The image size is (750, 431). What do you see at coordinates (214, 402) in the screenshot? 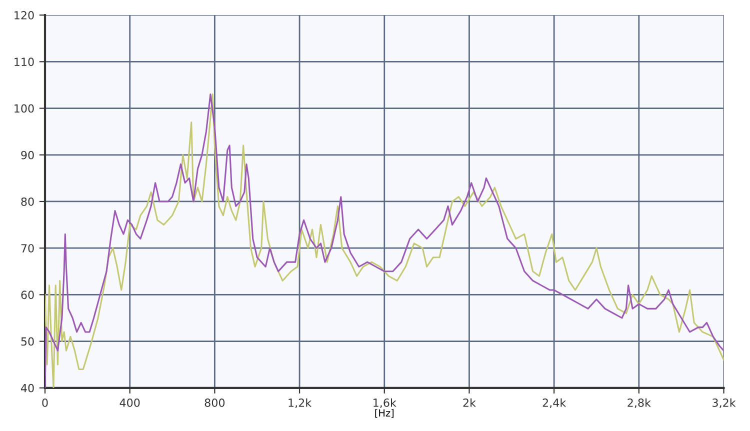
I see `x-tick-label: 800` at bounding box center [214, 402].